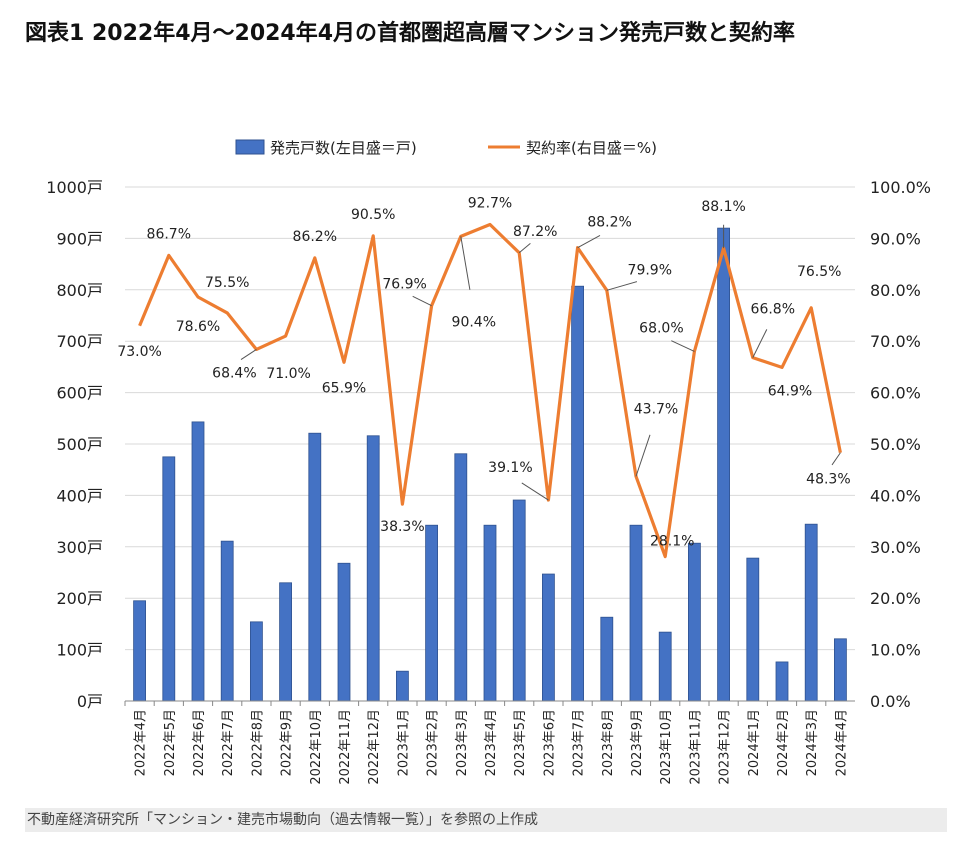 The image size is (960, 856). Describe the element at coordinates (90, 701) in the screenshot. I see `left-tick-label: 0戸` at that location.